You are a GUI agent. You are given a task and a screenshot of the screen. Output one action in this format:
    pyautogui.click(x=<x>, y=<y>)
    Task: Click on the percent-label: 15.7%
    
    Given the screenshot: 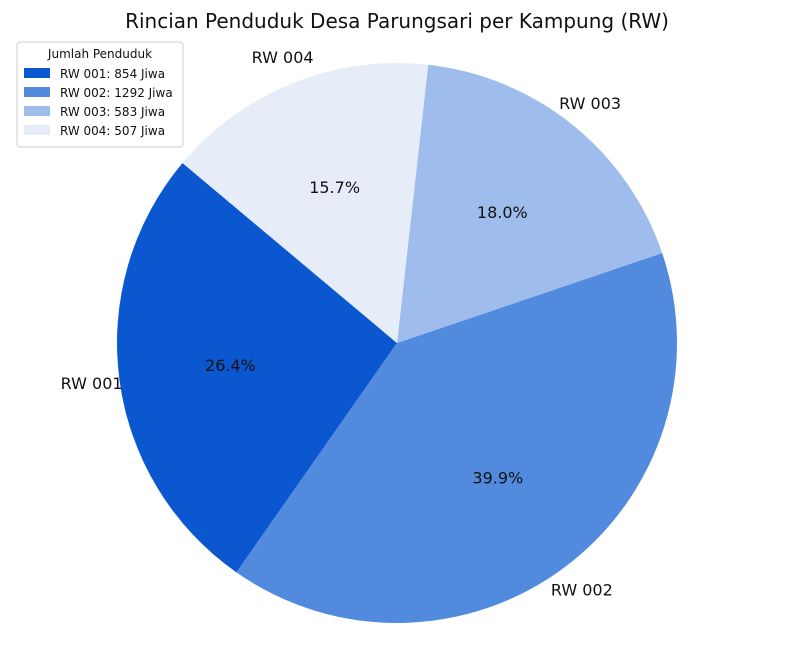 What is the action you would take?
    pyautogui.click(x=334, y=187)
    